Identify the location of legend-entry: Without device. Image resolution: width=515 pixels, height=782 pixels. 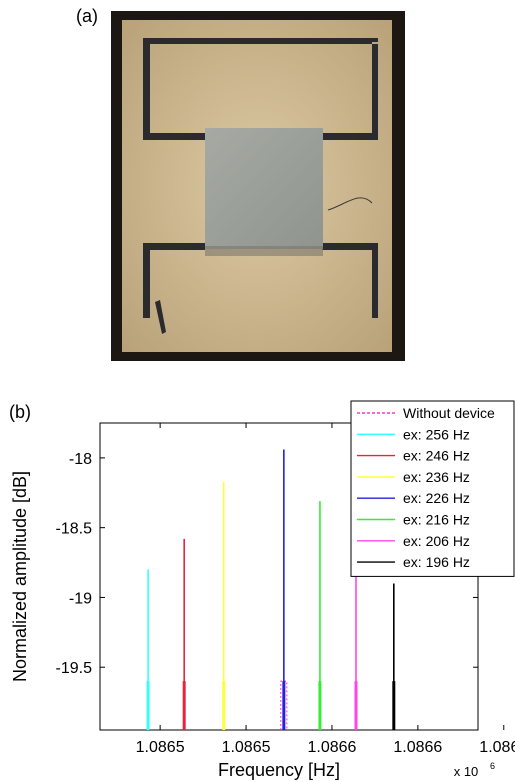
(449, 413).